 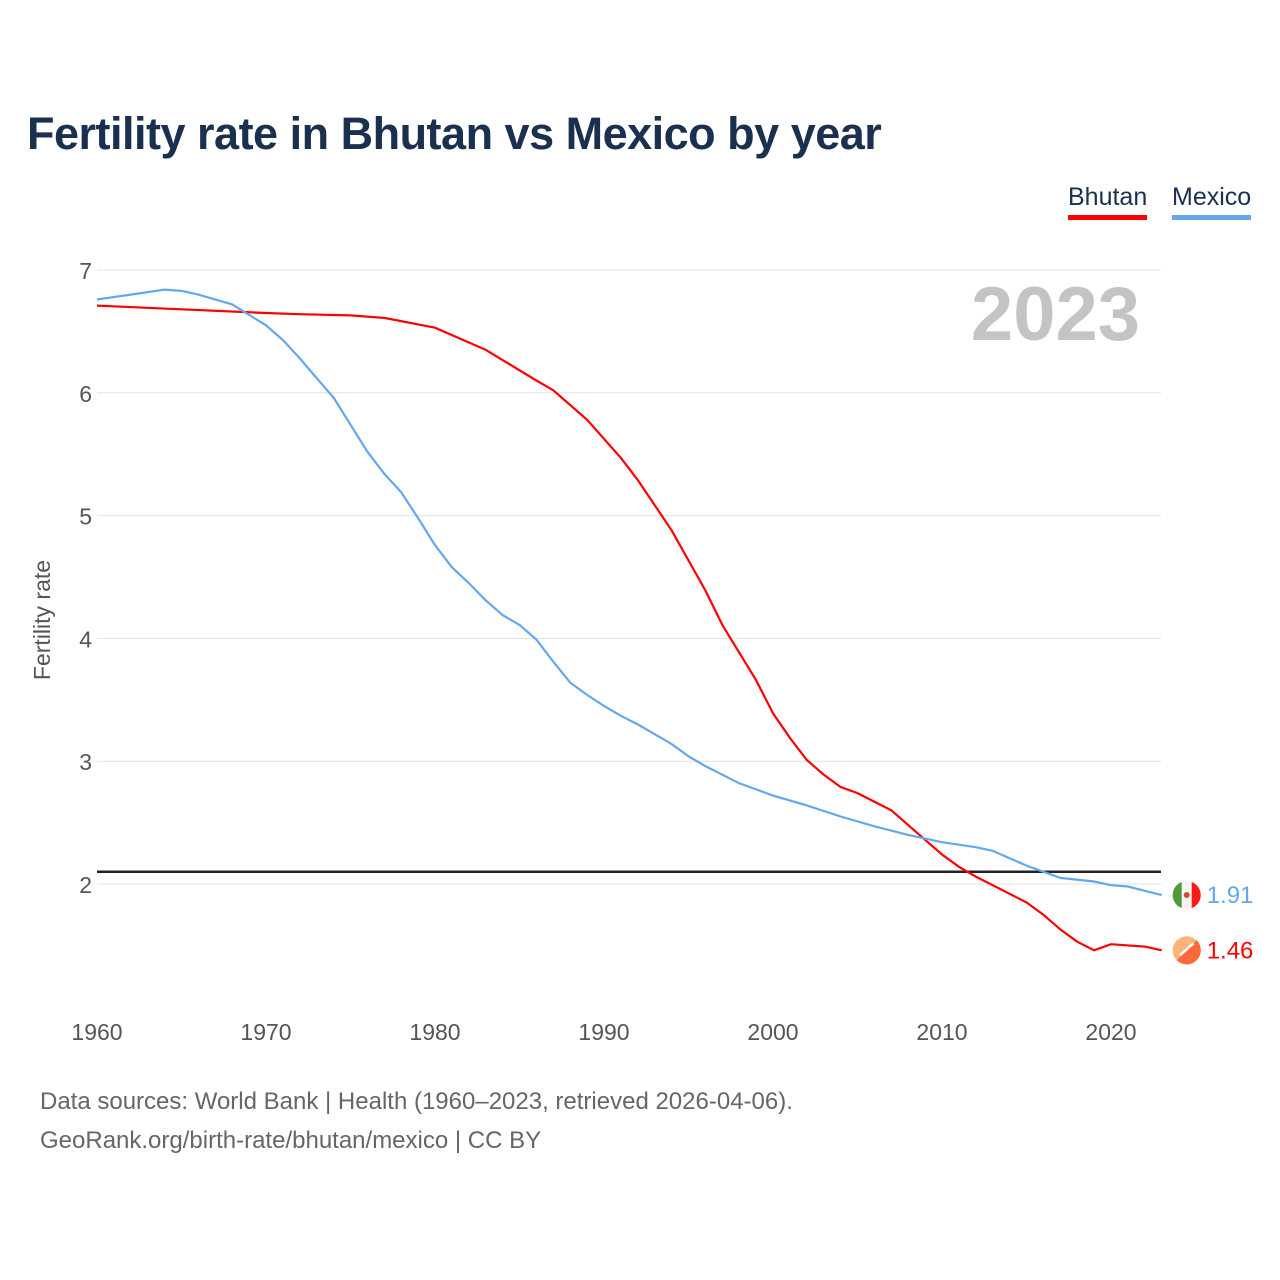 I want to click on x-tick-label: 2020, so click(x=1110, y=1032).